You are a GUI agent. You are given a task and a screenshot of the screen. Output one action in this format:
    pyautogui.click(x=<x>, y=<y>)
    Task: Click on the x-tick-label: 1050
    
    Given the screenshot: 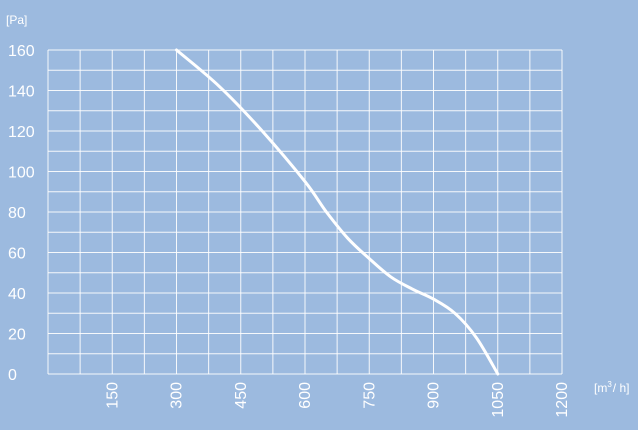 What is the action you would take?
    pyautogui.click(x=498, y=400)
    